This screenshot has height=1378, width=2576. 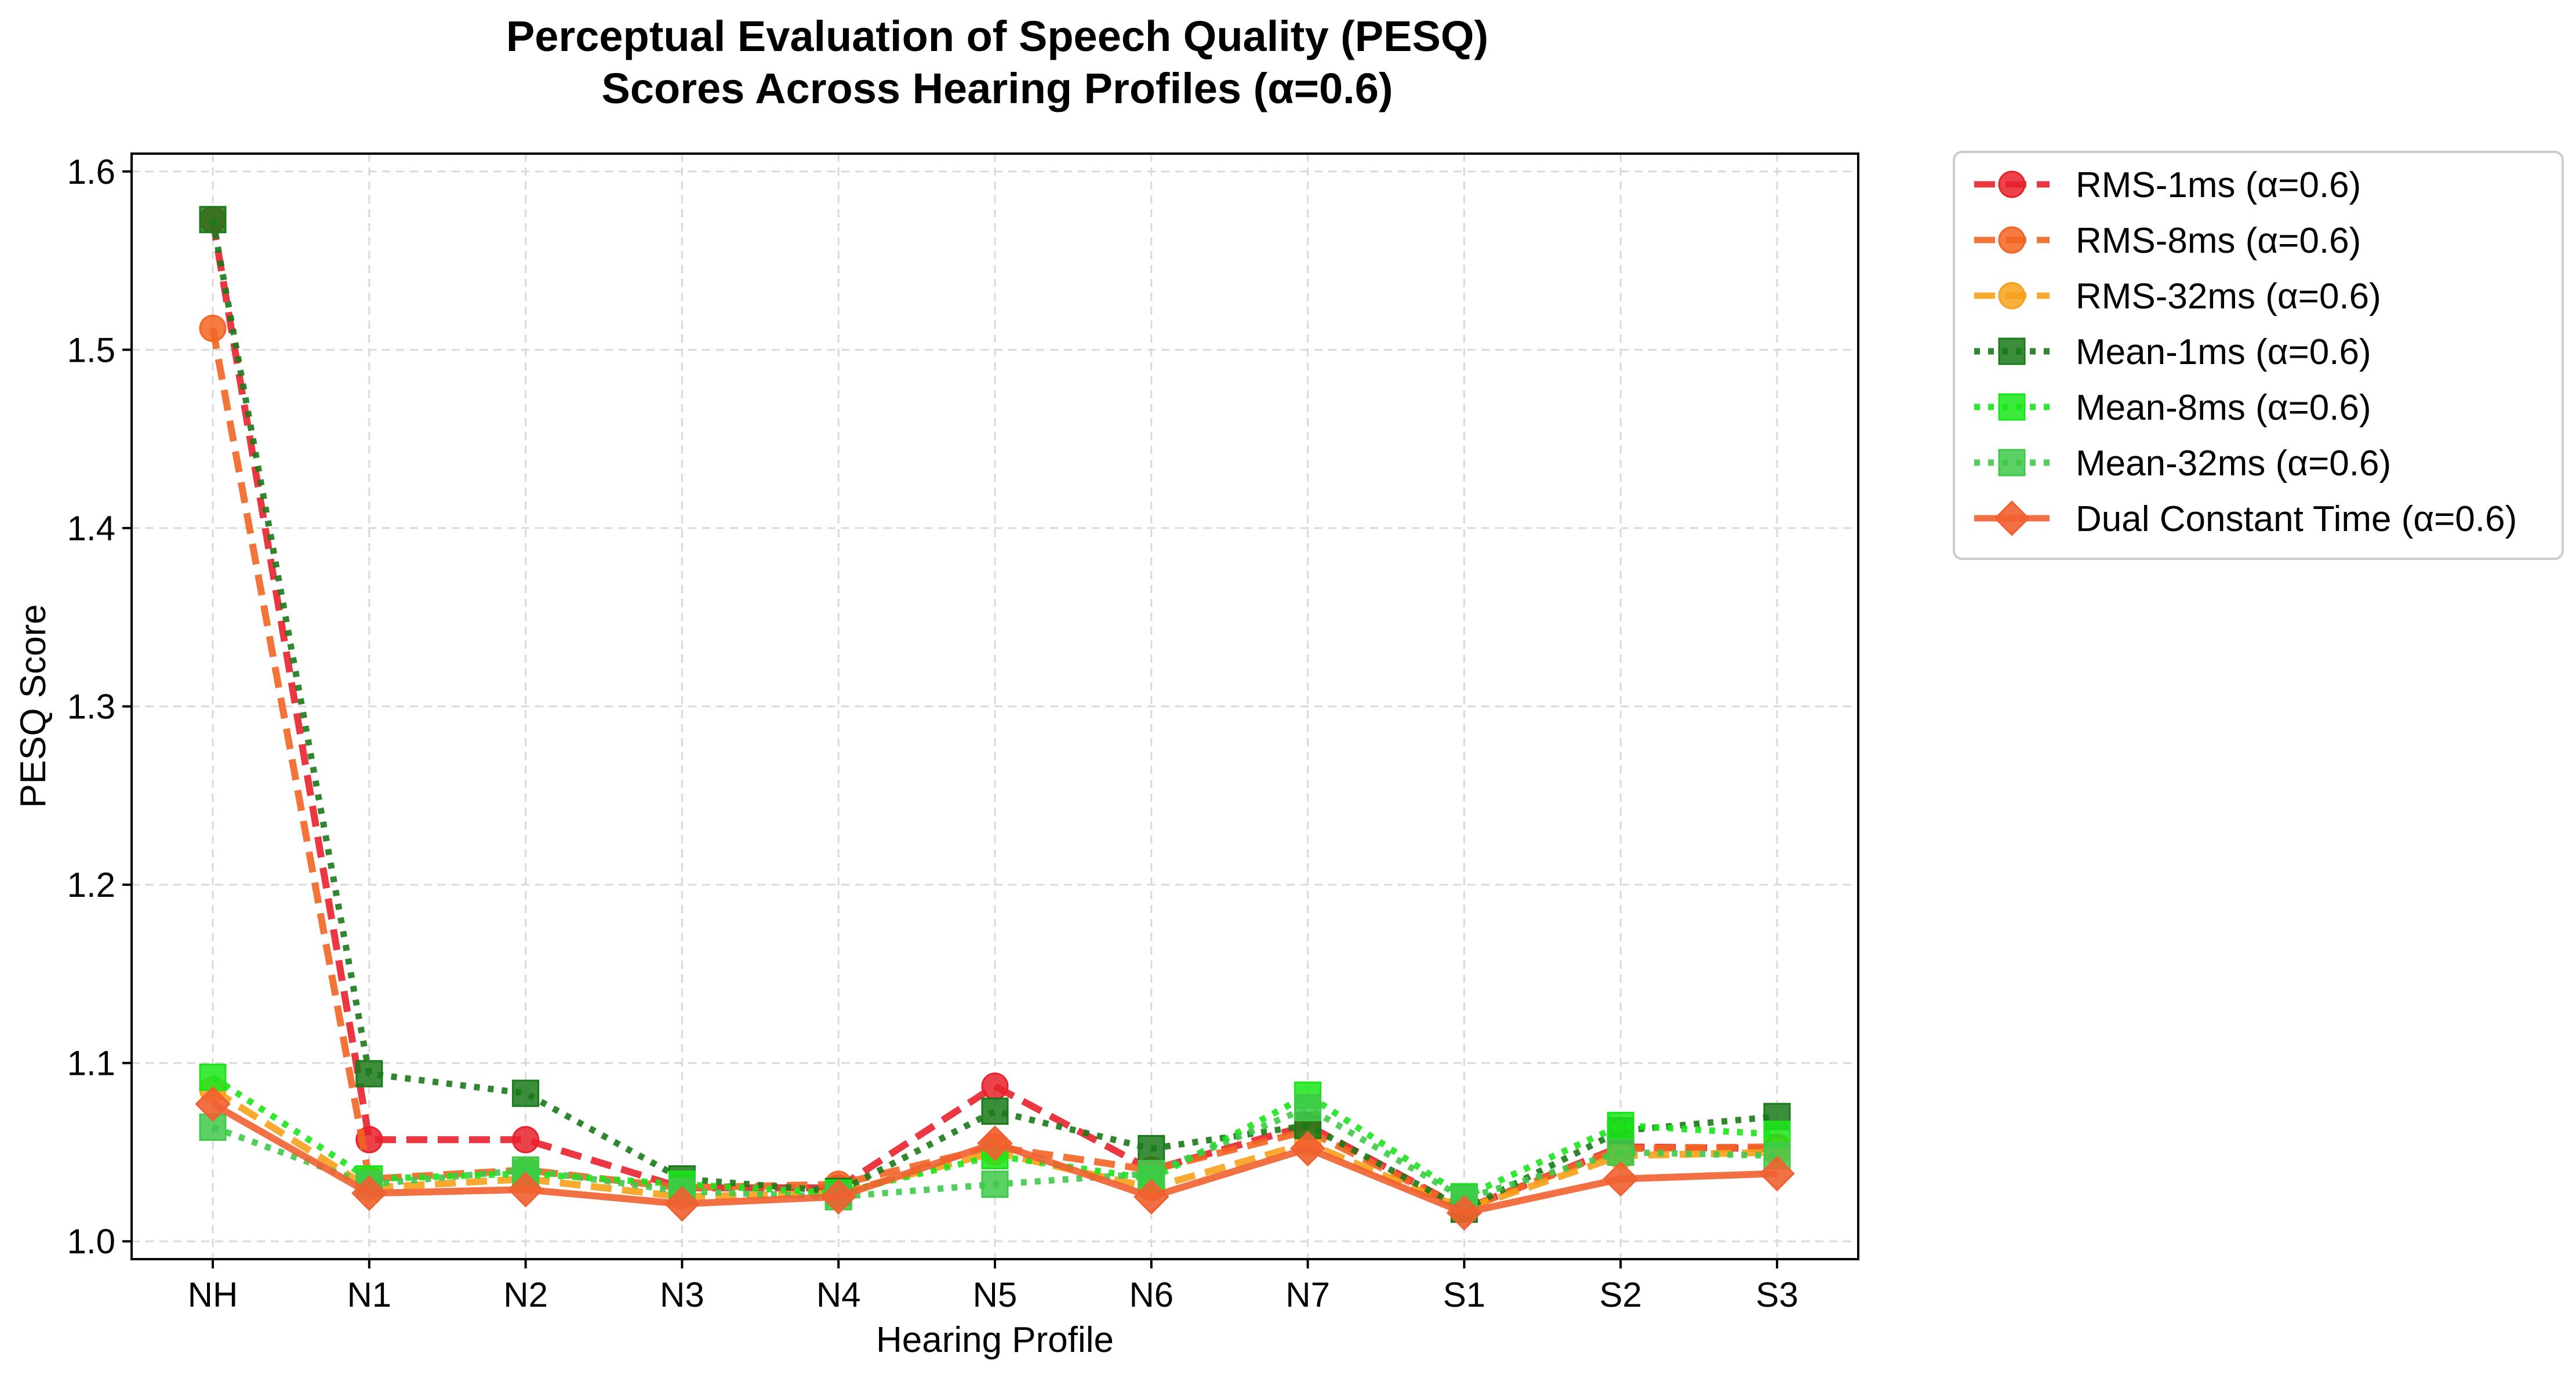 I want to click on legend-item-4: Mean-1ms (α=0.6), so click(x=2172, y=352).